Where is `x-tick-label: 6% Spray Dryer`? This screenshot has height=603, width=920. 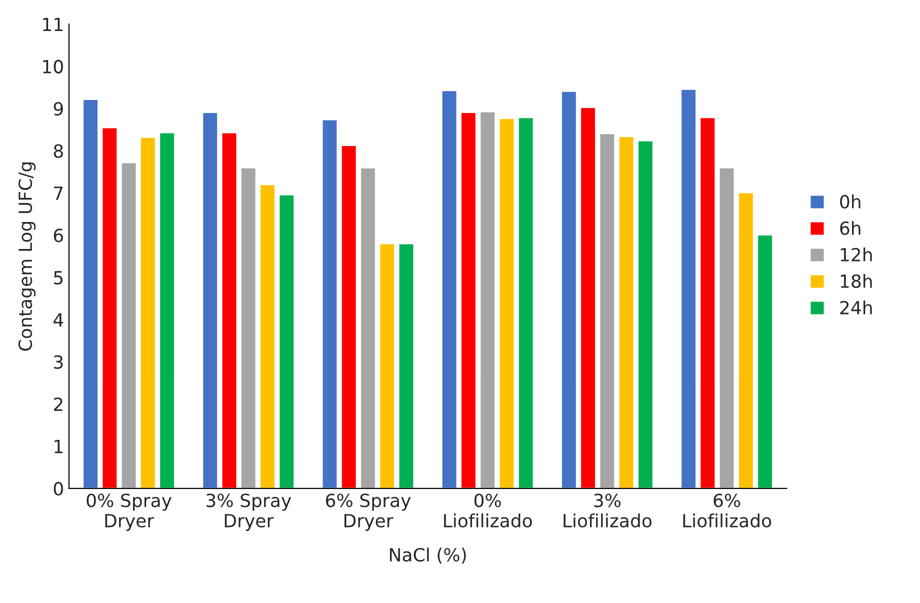
x-tick-label: 6% Spray Dryer is located at coordinates (368, 512).